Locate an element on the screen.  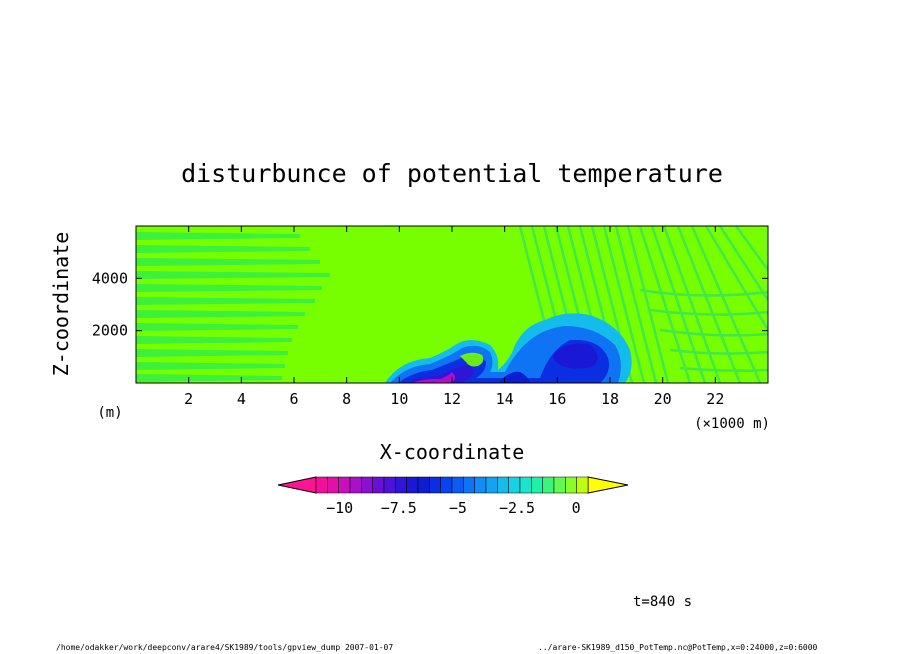
x-tick-label: 10 is located at coordinates (399, 399).